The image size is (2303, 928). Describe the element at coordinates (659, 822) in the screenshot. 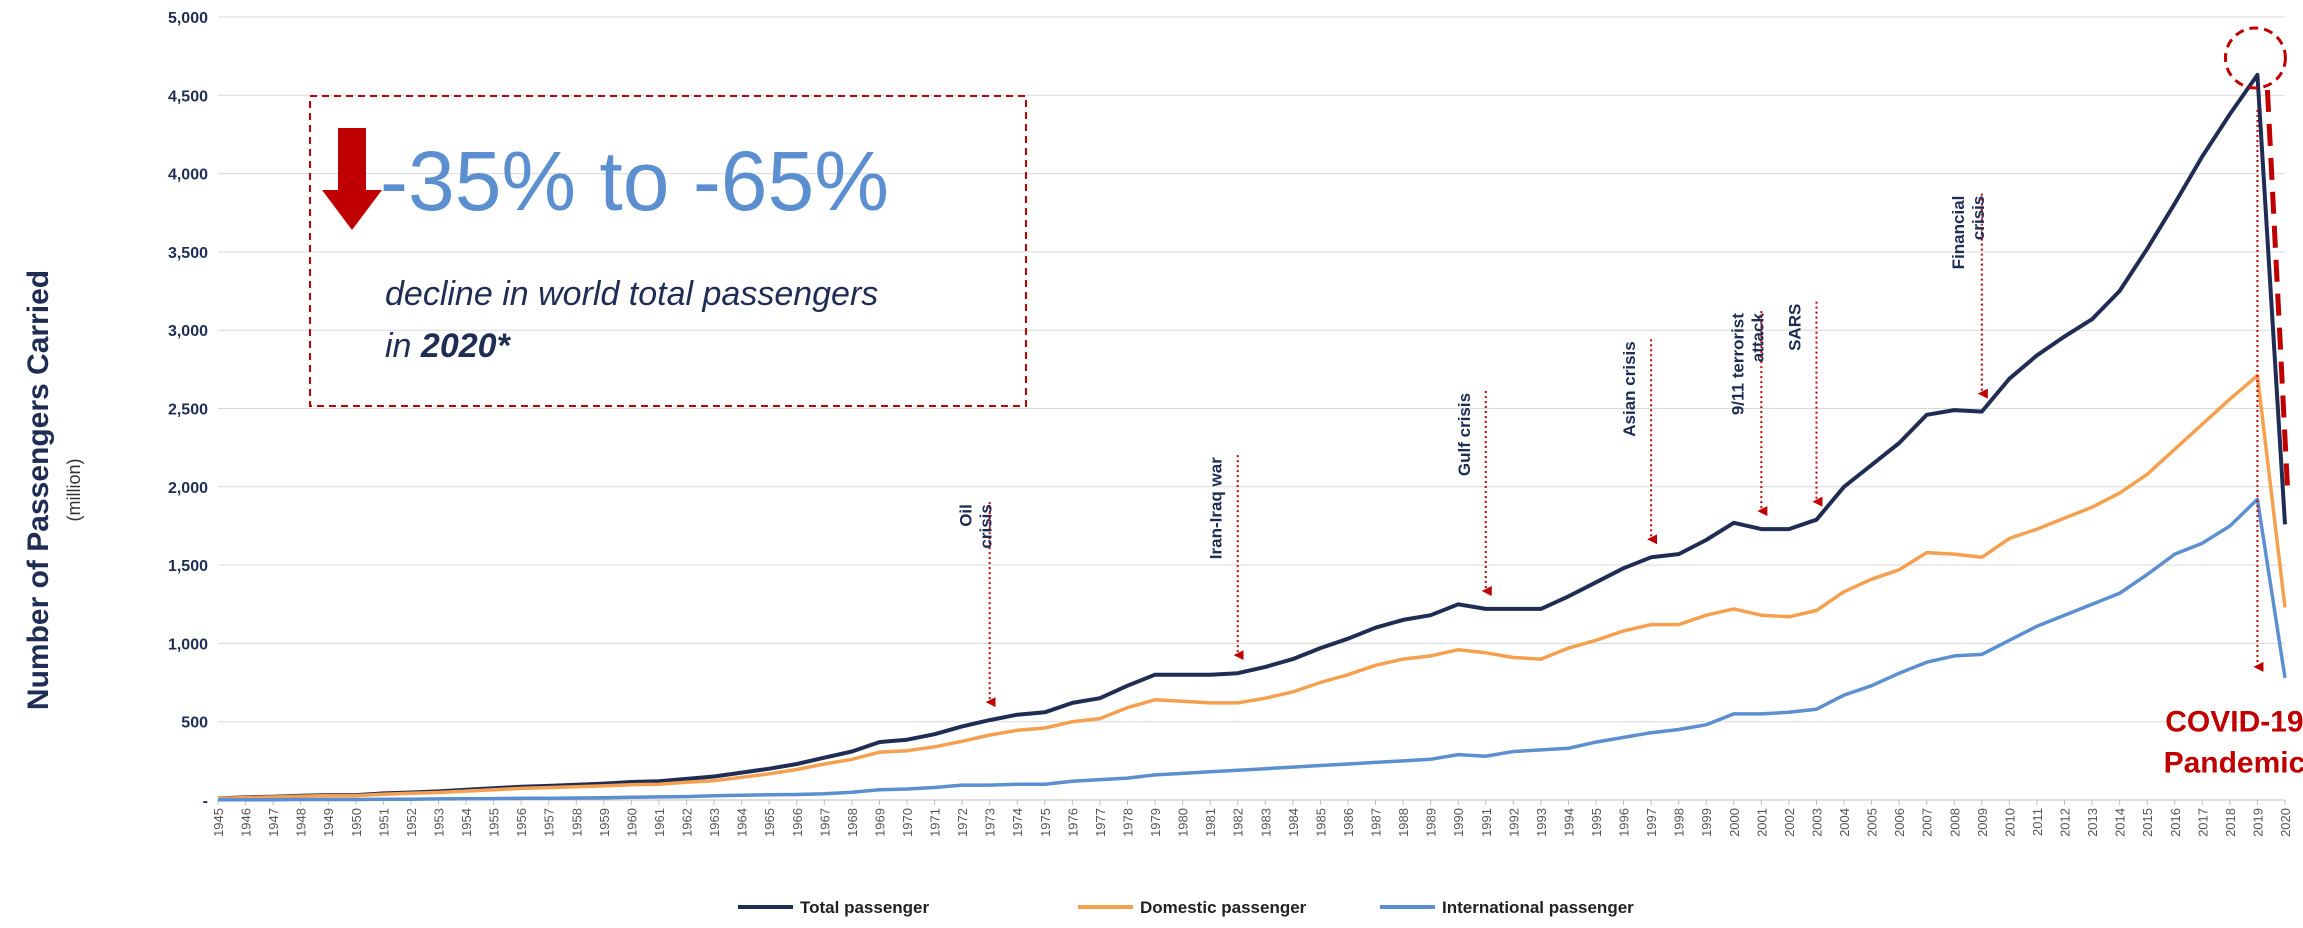

I see `x-tick-label: 1961` at that location.